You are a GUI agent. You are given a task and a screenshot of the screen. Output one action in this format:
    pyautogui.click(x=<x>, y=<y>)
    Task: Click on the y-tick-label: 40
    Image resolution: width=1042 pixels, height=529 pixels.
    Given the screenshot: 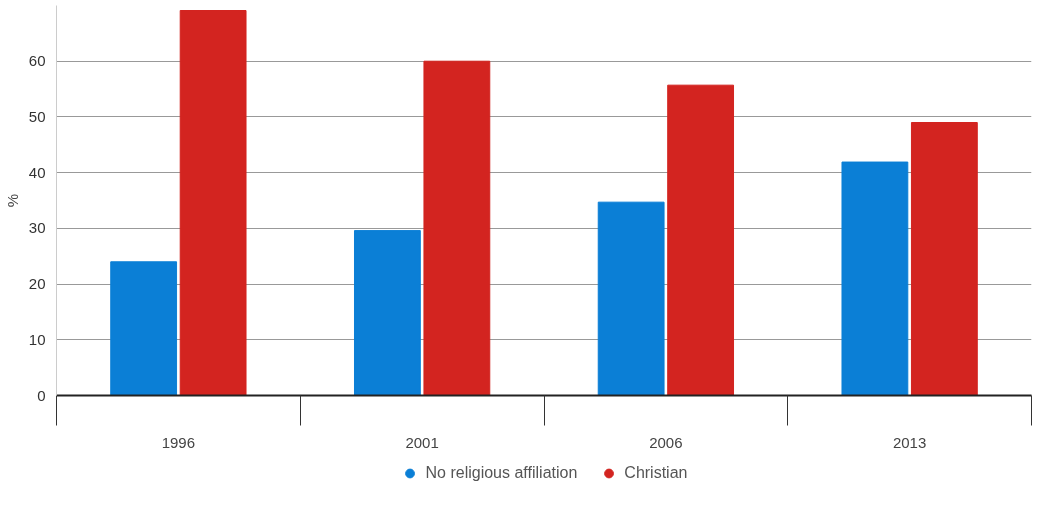 What is the action you would take?
    pyautogui.click(x=37, y=172)
    